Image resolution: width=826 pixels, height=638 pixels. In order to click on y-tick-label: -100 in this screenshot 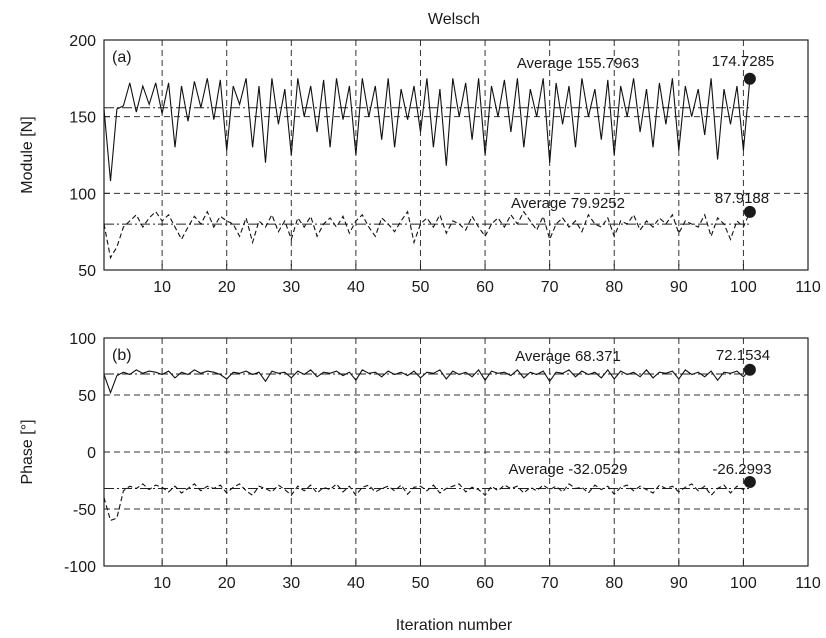, I will do `click(80, 567)`.